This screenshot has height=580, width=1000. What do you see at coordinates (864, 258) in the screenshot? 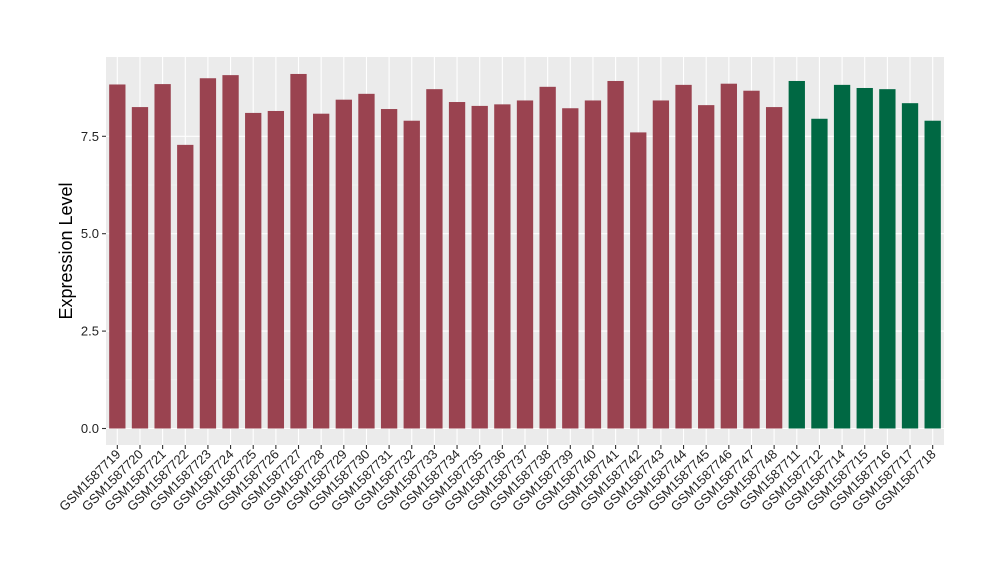
I see `bar-GSM1587715` at bounding box center [864, 258].